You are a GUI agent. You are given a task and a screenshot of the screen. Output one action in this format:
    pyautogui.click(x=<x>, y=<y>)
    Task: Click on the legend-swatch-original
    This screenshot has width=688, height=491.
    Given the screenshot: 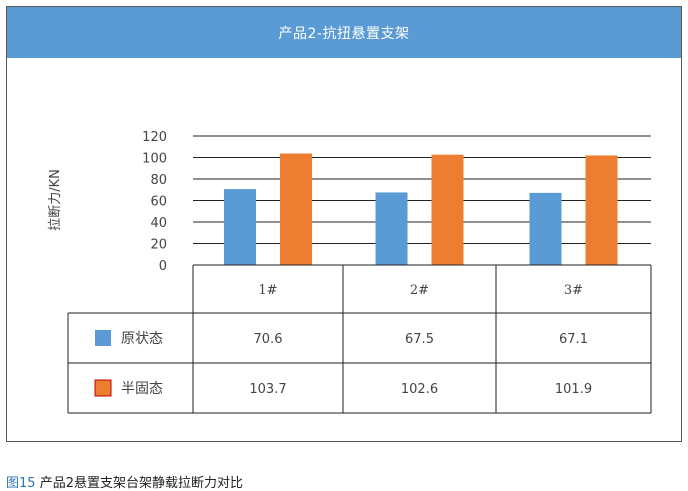 What is the action you would take?
    pyautogui.click(x=103, y=338)
    